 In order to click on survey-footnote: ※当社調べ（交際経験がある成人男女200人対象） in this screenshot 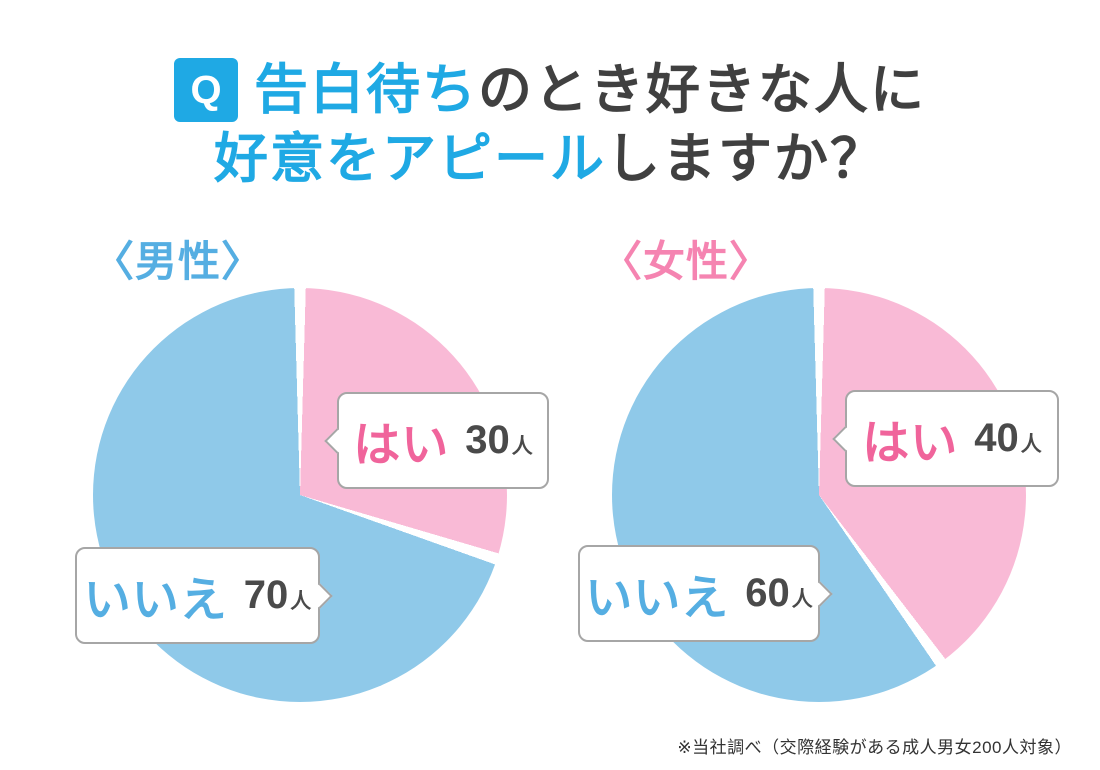, I will do `click(874, 747)`.